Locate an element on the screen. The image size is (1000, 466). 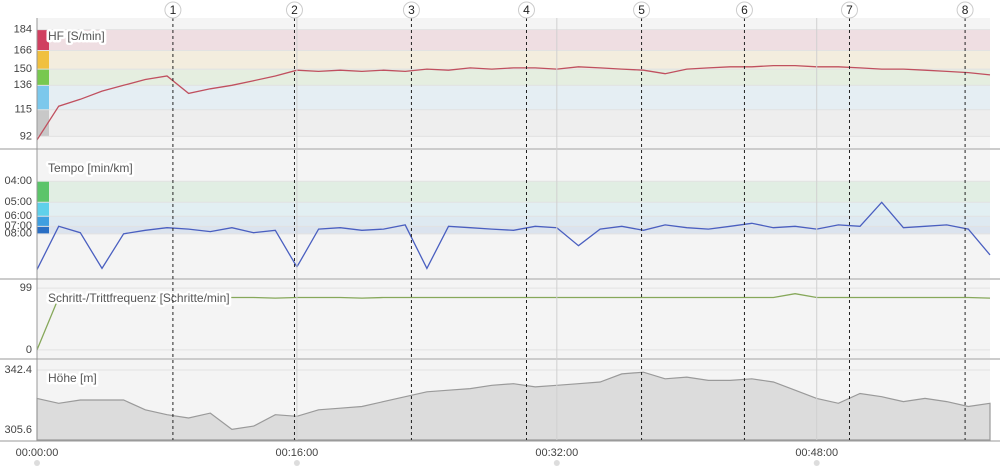
y-tick-label: 08:00 is located at coordinates (18, 234).